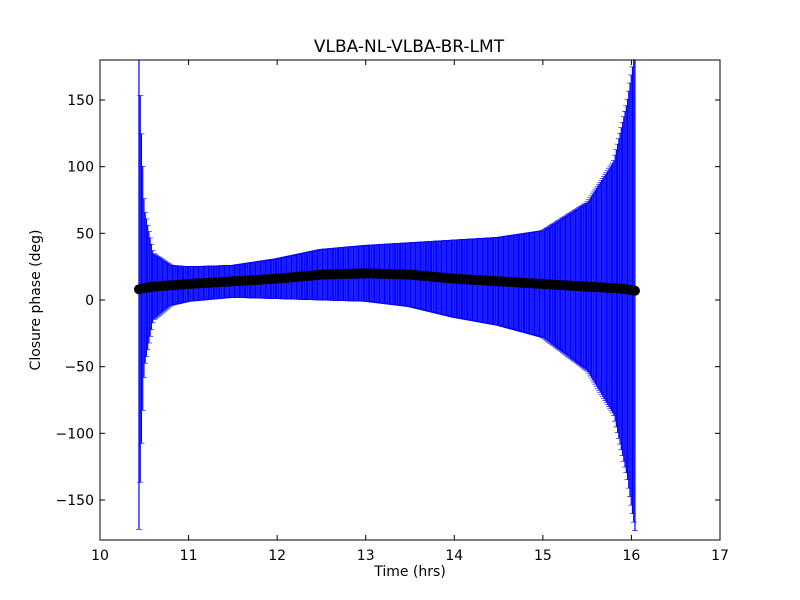 This screenshot has height=600, width=800. I want to click on x-tick-label: 13, so click(366, 556).